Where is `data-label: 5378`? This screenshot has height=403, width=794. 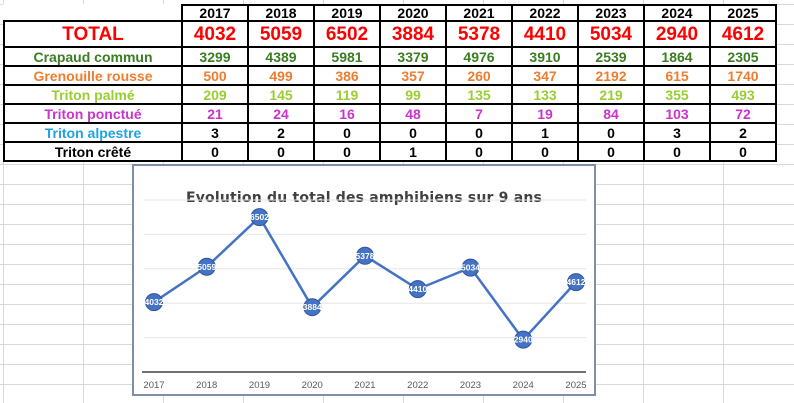 data-label: 5378 is located at coordinates (365, 256).